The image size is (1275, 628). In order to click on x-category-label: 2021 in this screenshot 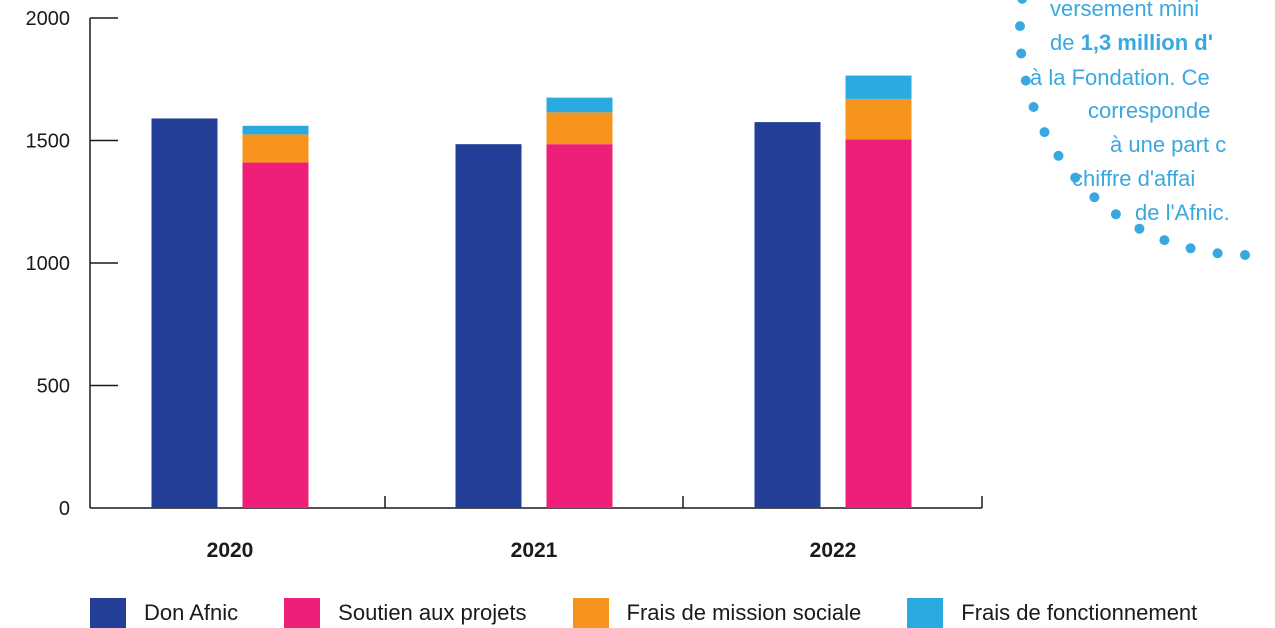, I will do `click(534, 550)`.